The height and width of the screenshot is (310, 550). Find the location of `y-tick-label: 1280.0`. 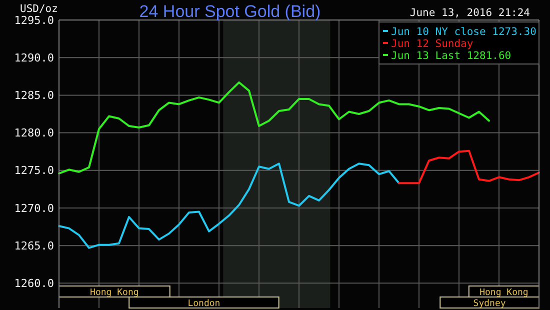

y-tick-label: 1280.0 is located at coordinates (34, 133).